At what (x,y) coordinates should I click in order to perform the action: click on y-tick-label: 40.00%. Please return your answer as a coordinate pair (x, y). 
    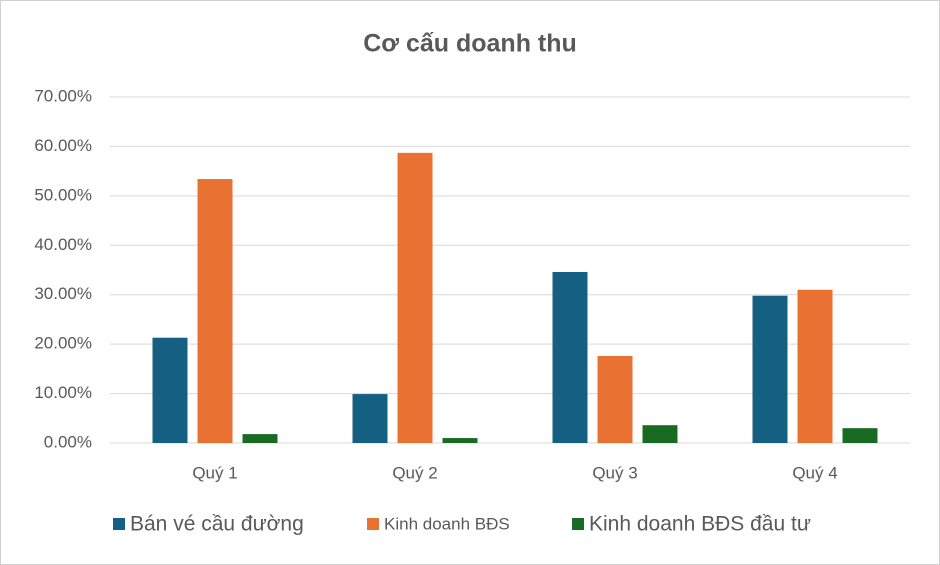
    Looking at the image, I should click on (63, 244).